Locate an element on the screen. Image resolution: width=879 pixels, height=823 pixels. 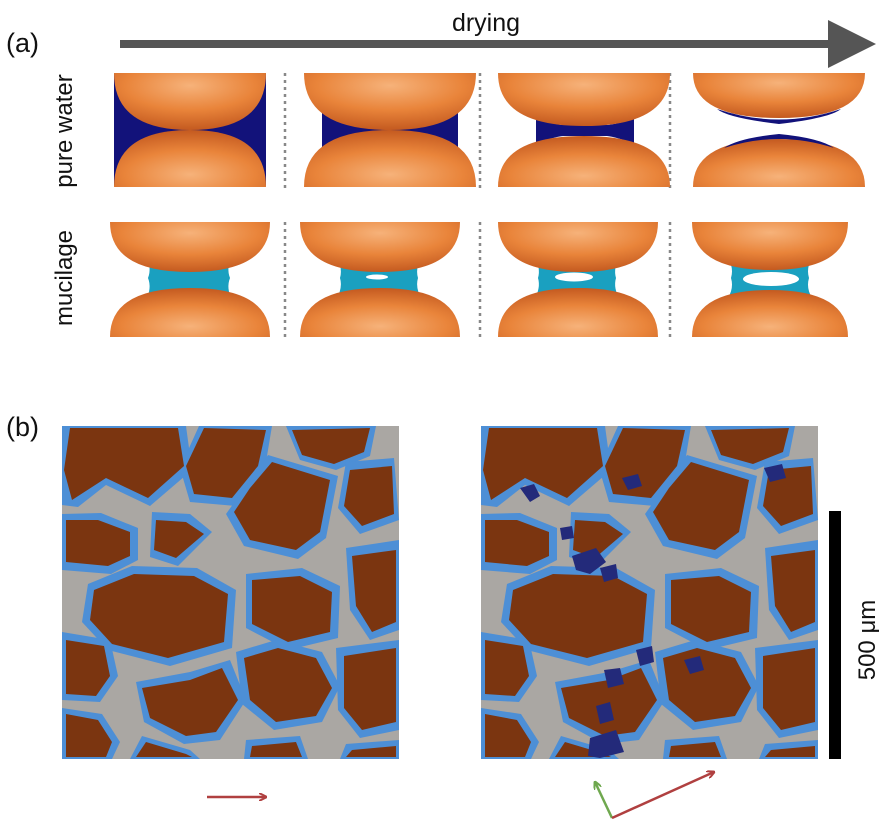
direction-arrow-red-right is located at coordinates (663, 795).